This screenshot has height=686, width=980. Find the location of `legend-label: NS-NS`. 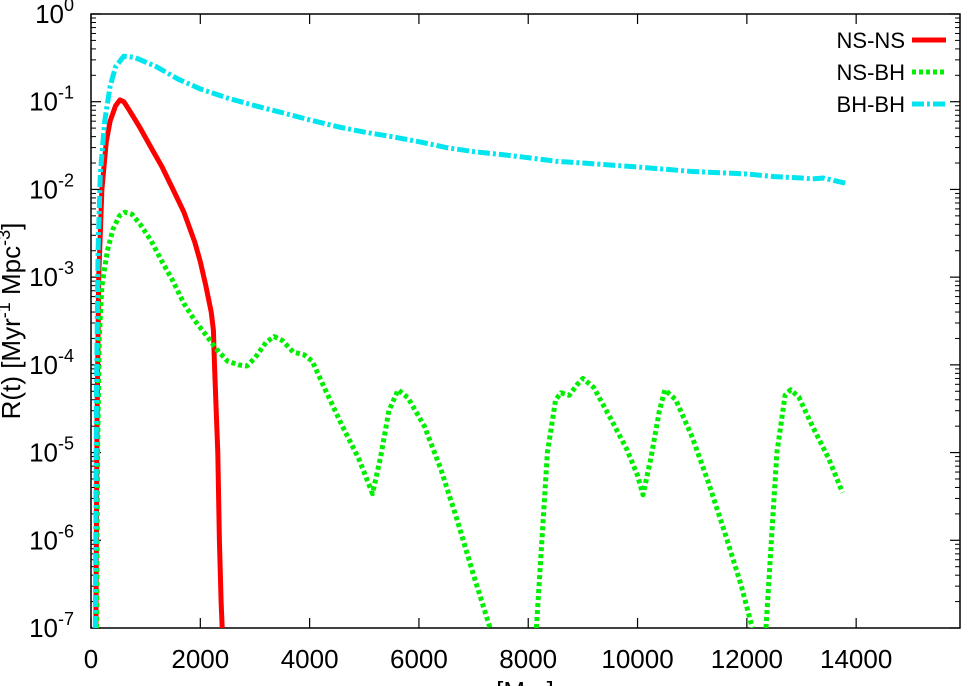

legend-label: NS-NS is located at coordinates (871, 40).